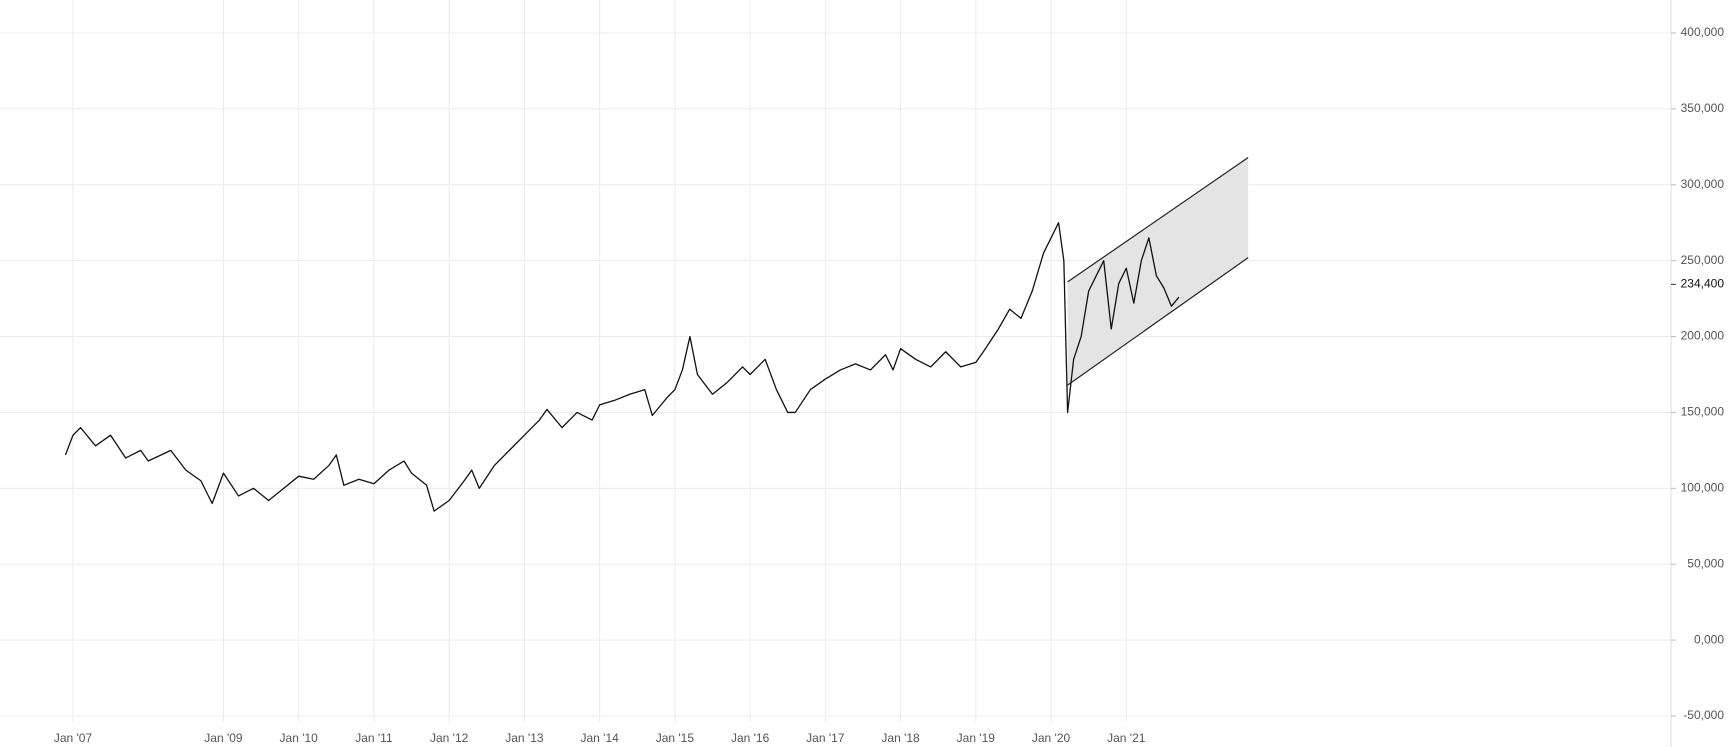 This screenshot has width=1730, height=747. I want to click on x-tick-label: Jan '15, so click(675, 738).